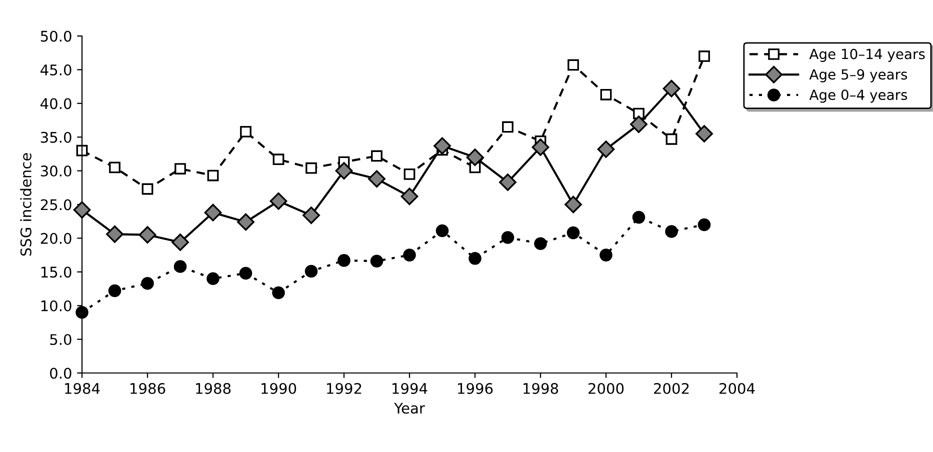 Image resolution: width=933 pixels, height=452 pixels. I want to click on x-tick-label: 2000, so click(606, 388).